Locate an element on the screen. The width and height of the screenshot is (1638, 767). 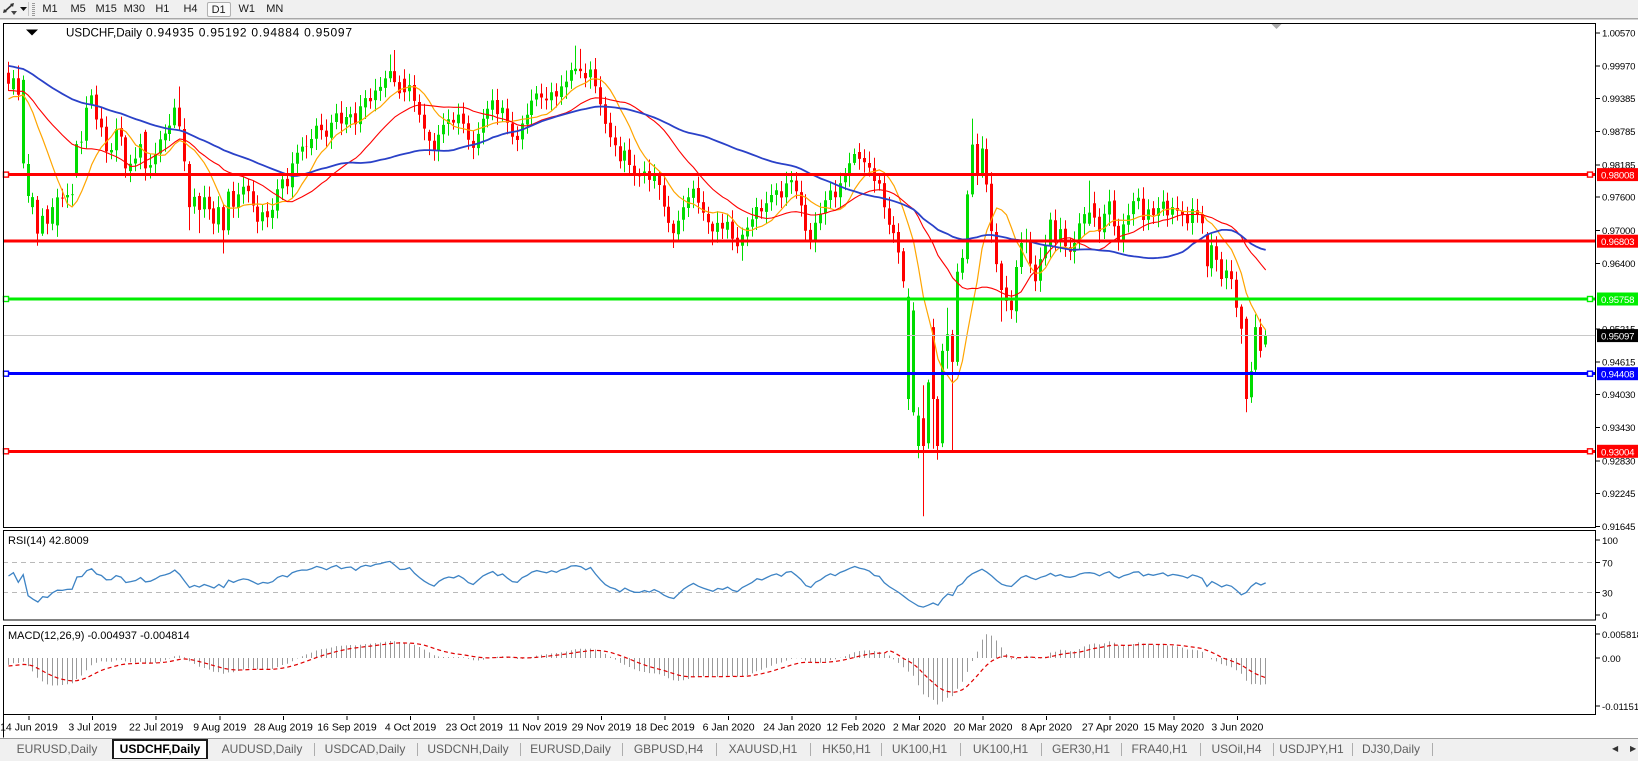
svg-text: 0.99385 is located at coordinates (1618, 99).